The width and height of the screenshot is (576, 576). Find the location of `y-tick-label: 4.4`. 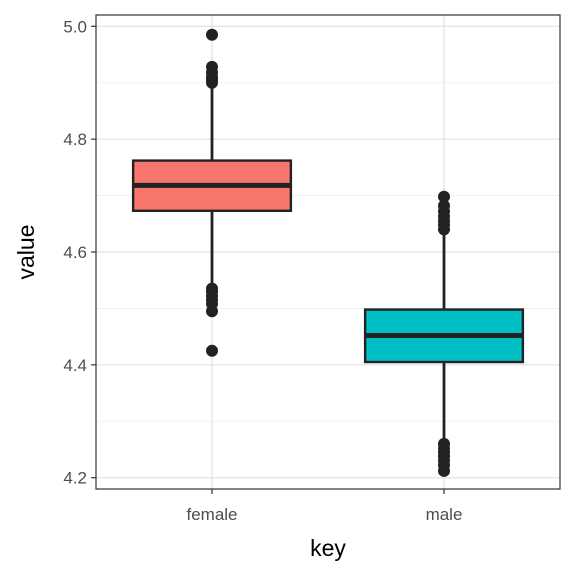

y-tick-label: 4.4 is located at coordinates (75, 365).